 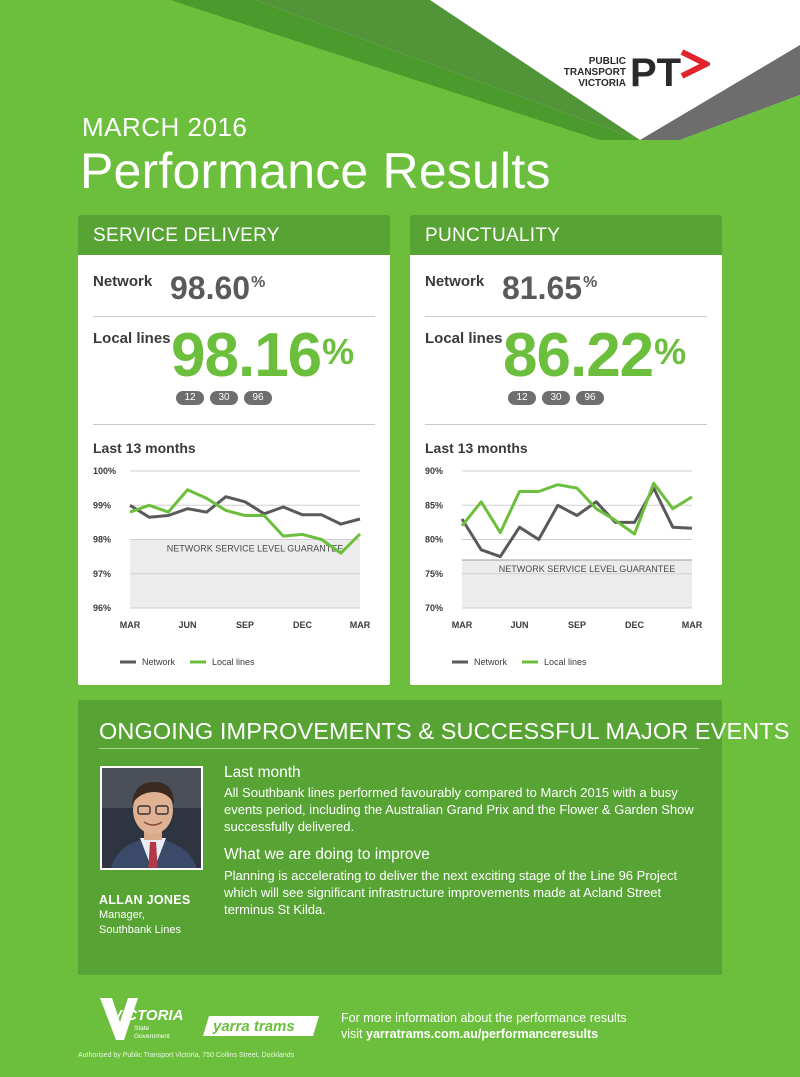 I want to click on y-tick-label: 98%, so click(x=102, y=540).